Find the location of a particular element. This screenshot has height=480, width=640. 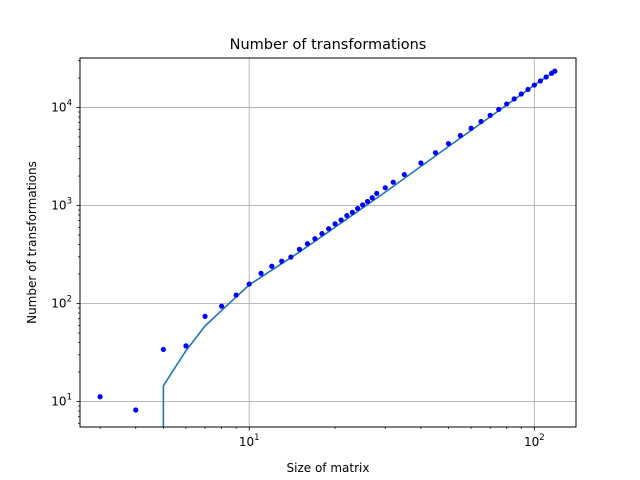

y-axis-label: Number of transformations is located at coordinates (32, 242).